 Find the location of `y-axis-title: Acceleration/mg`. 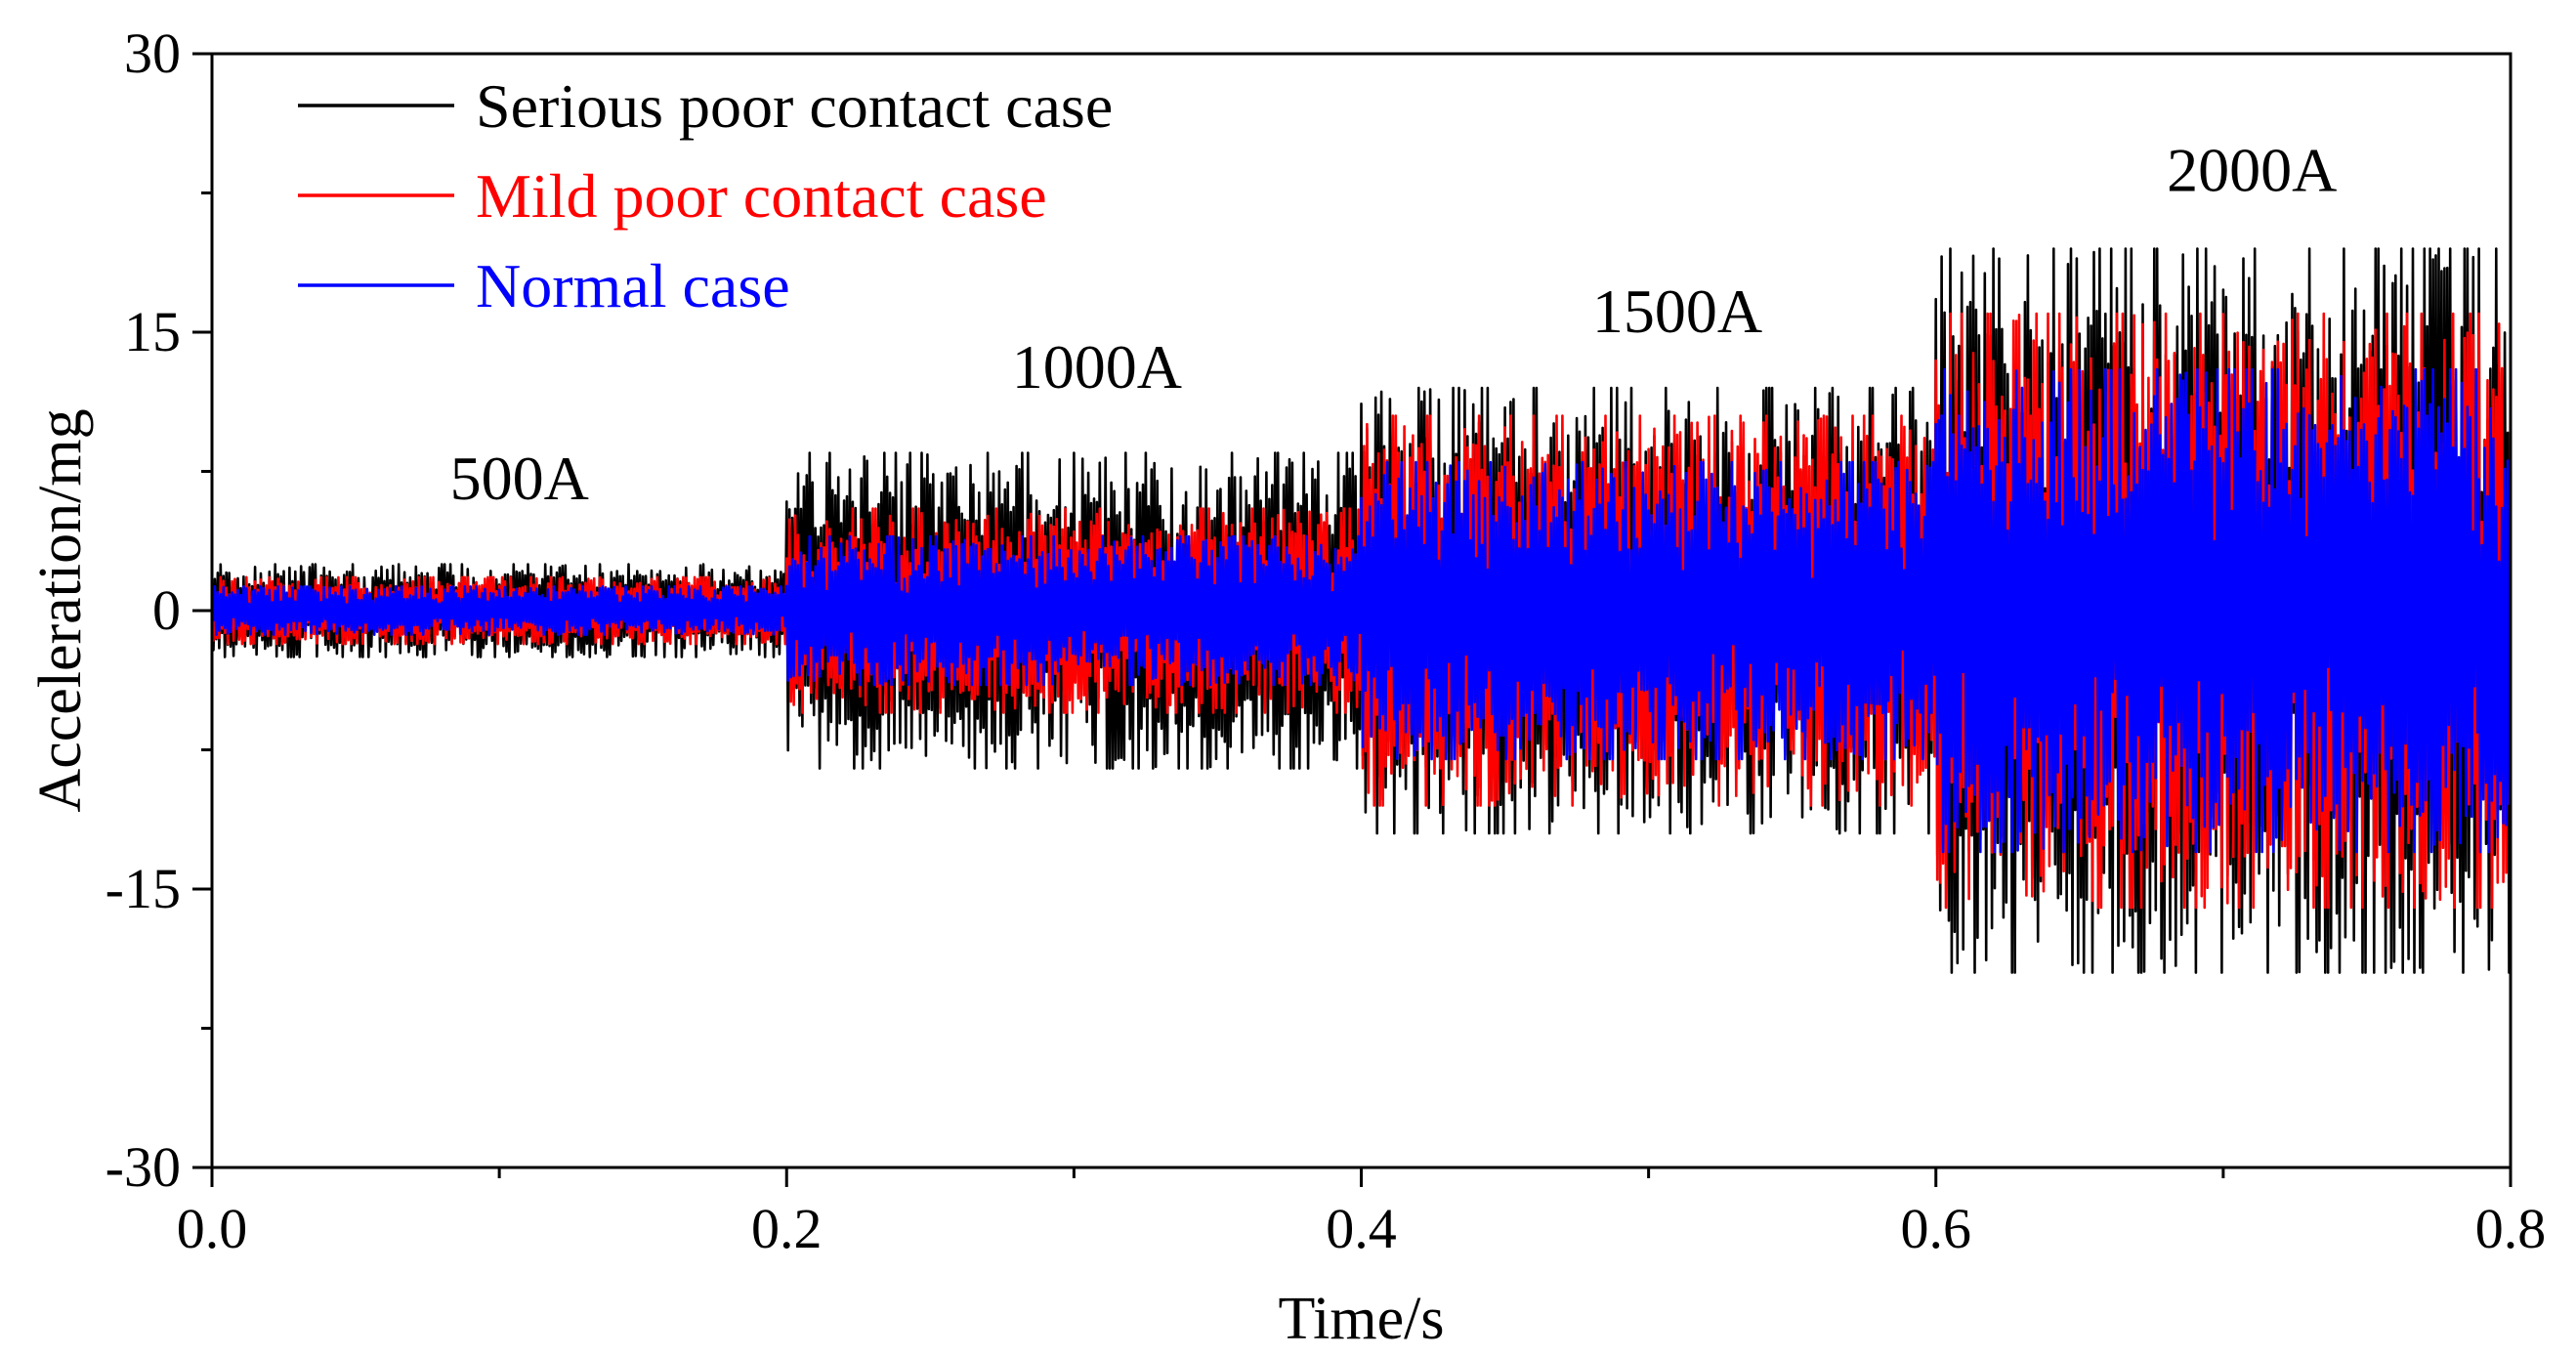

y-axis-title: Acceleration/mg is located at coordinates (60, 610).